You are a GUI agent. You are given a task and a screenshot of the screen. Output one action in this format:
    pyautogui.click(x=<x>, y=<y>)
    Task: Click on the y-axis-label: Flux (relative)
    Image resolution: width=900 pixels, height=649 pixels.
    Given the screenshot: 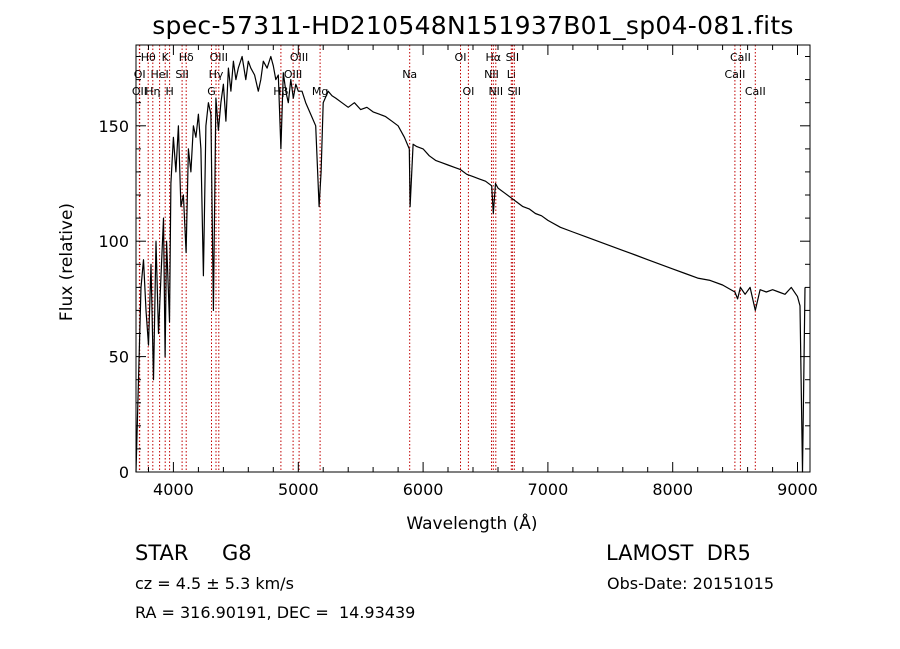 What is the action you would take?
    pyautogui.click(x=67, y=262)
    